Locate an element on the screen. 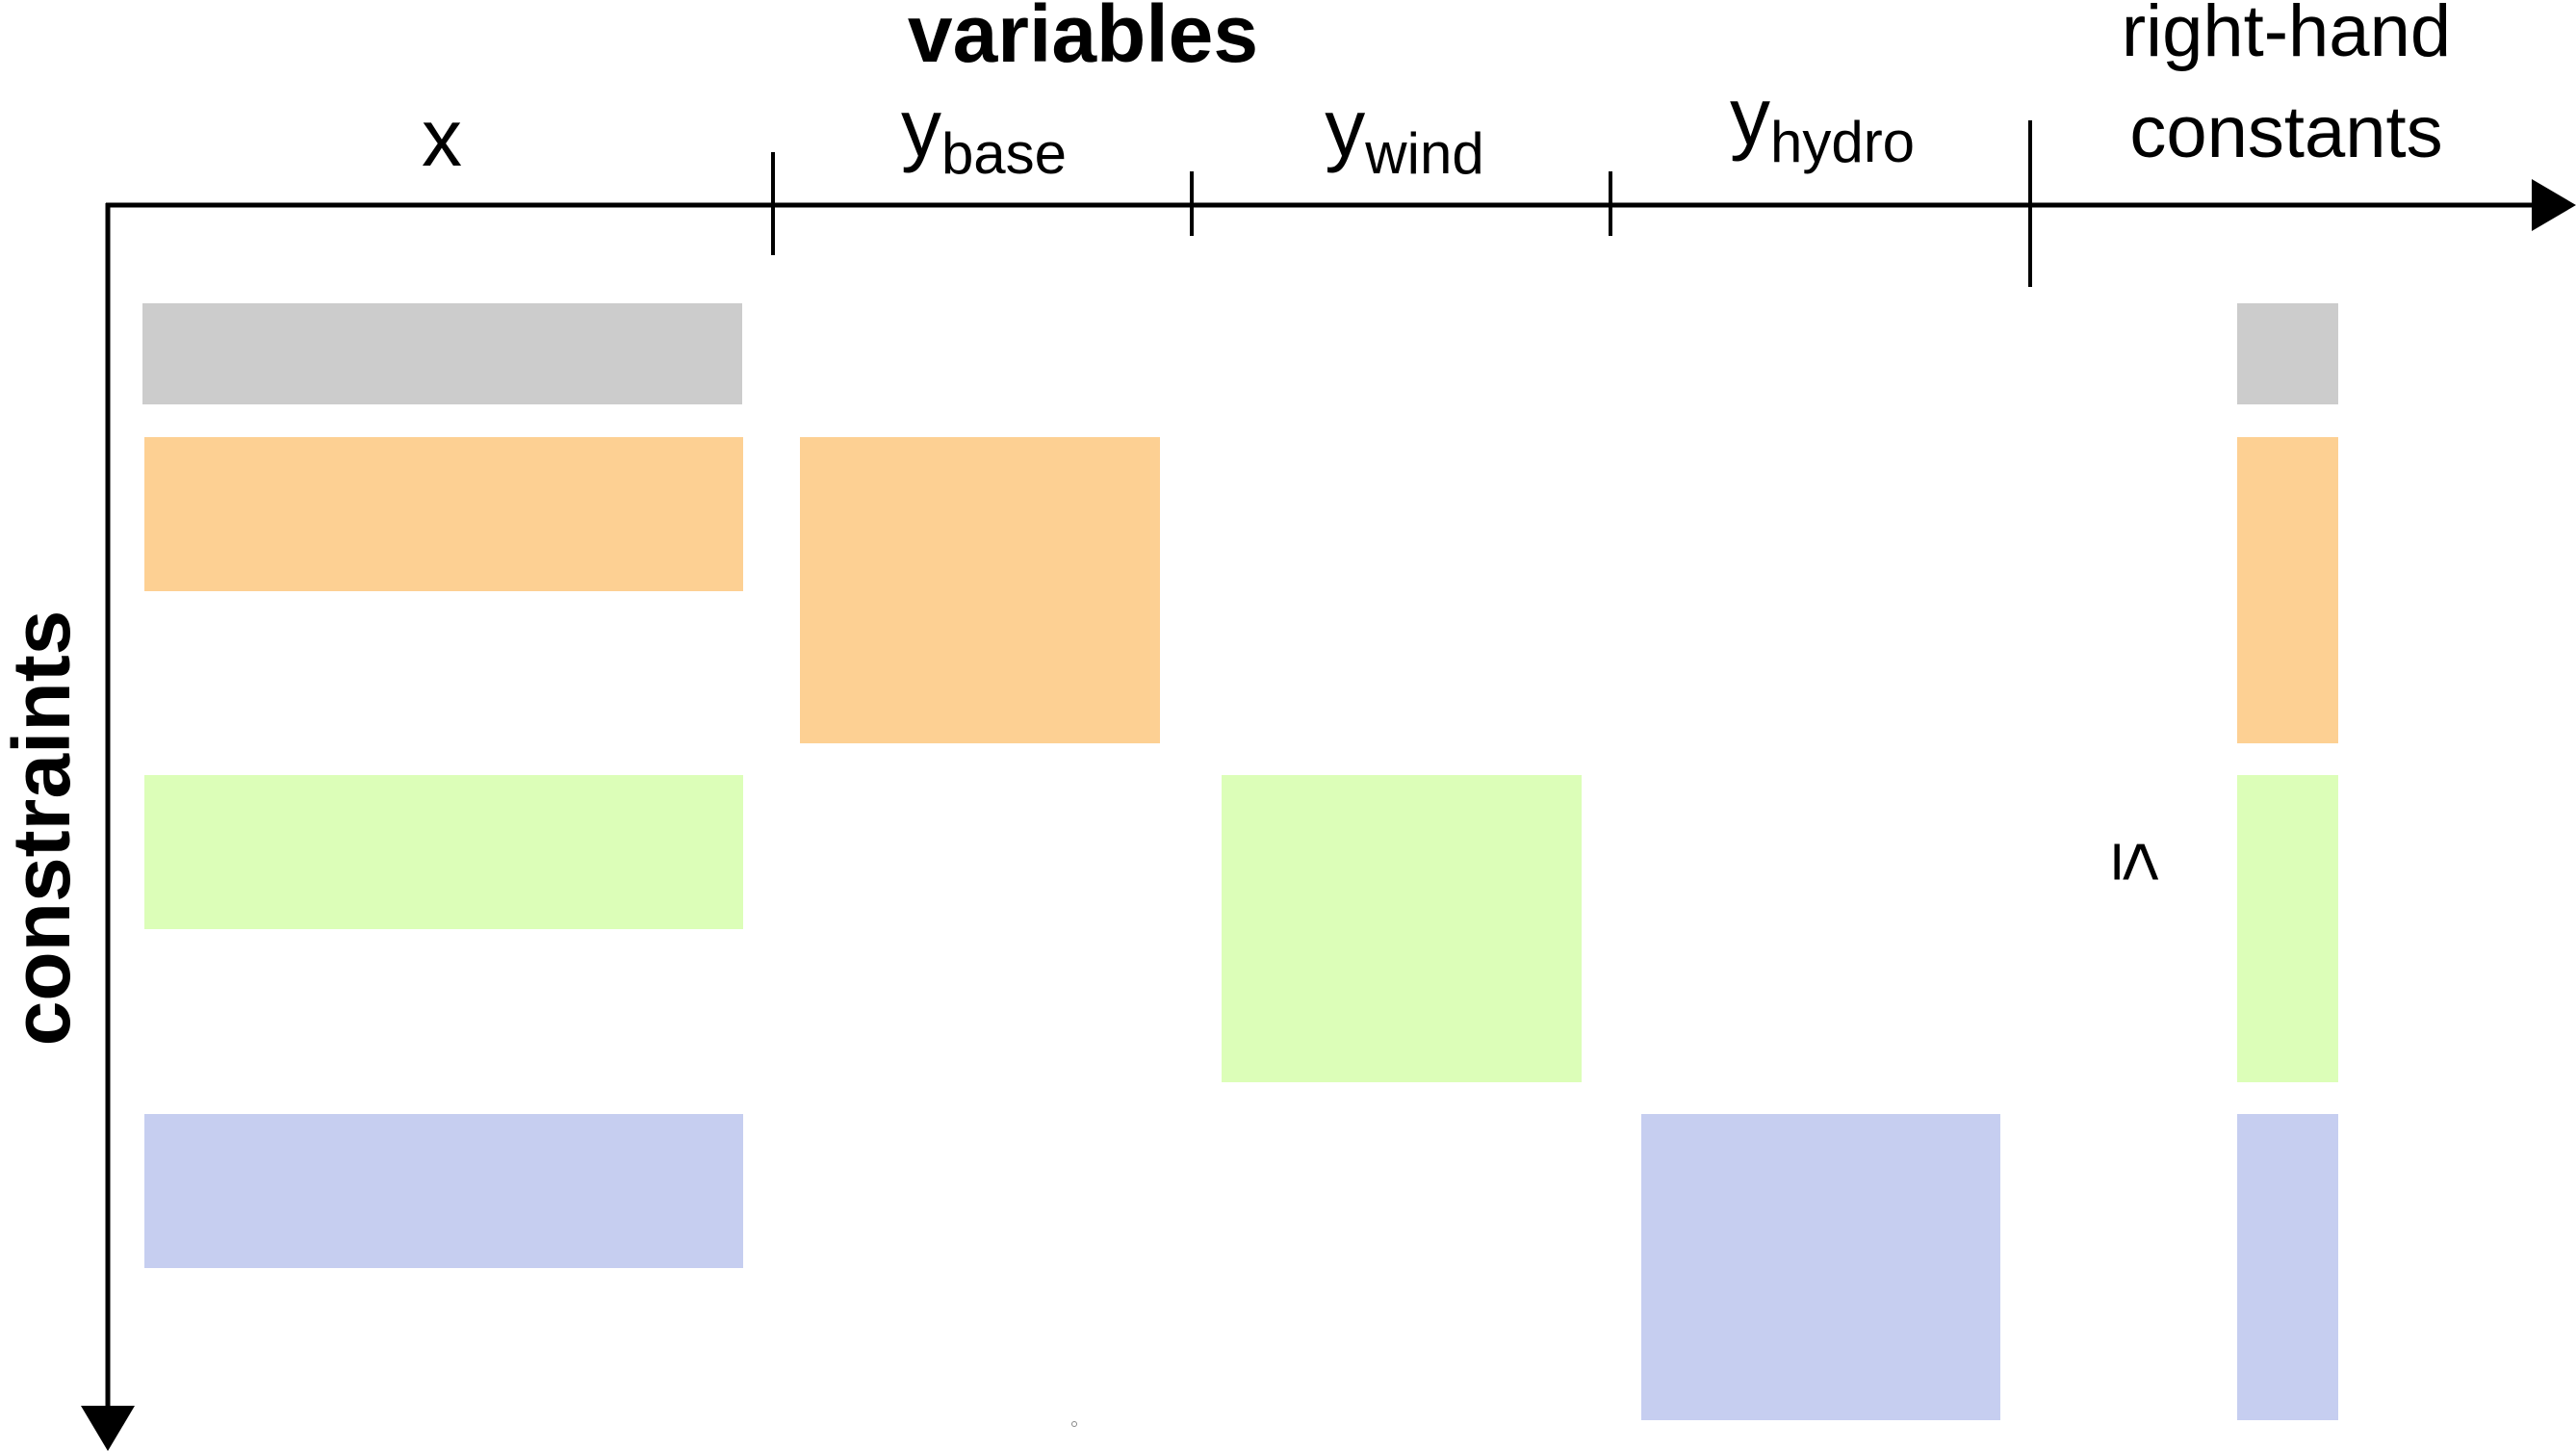 The height and width of the screenshot is (1451, 2576). column-label-x: x is located at coordinates (442, 137).